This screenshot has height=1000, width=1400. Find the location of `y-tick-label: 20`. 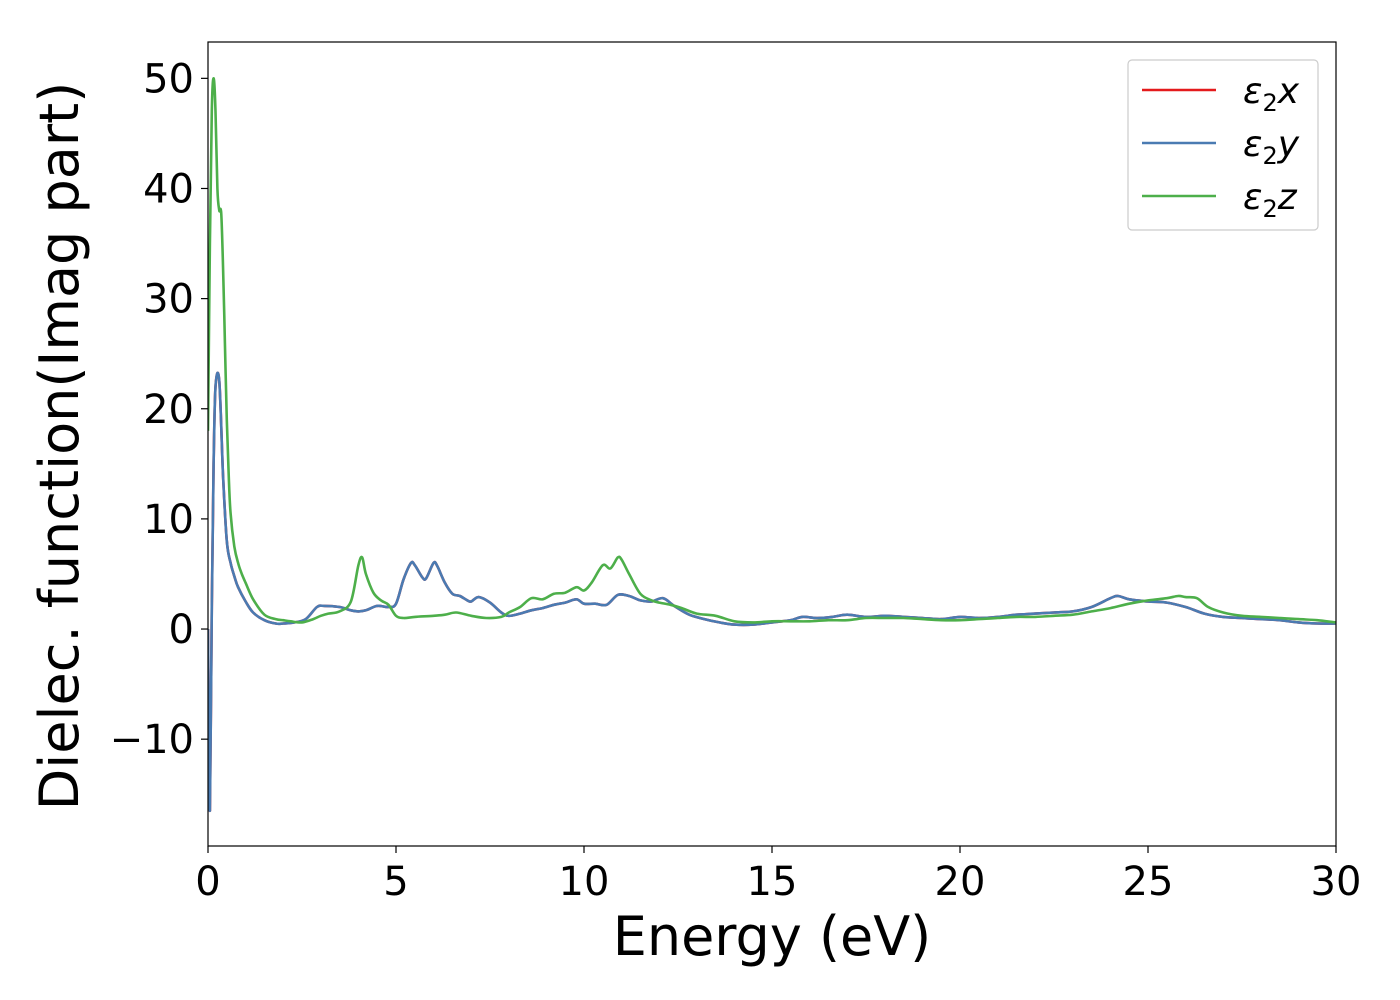

y-tick-label: 20 is located at coordinates (168, 410).